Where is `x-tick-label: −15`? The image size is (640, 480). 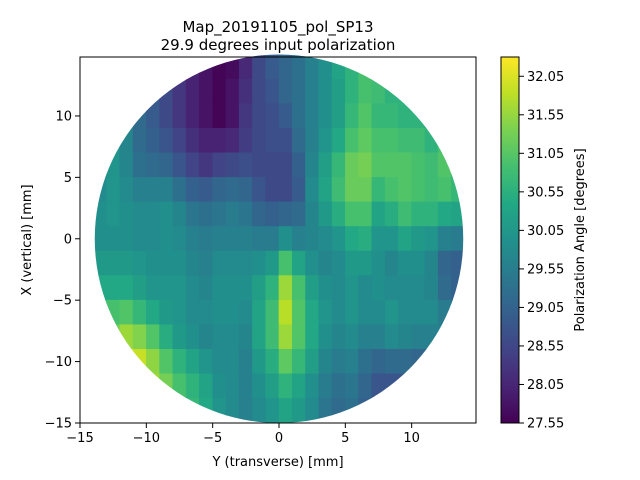 x-tick-label: −15 is located at coordinates (79, 438).